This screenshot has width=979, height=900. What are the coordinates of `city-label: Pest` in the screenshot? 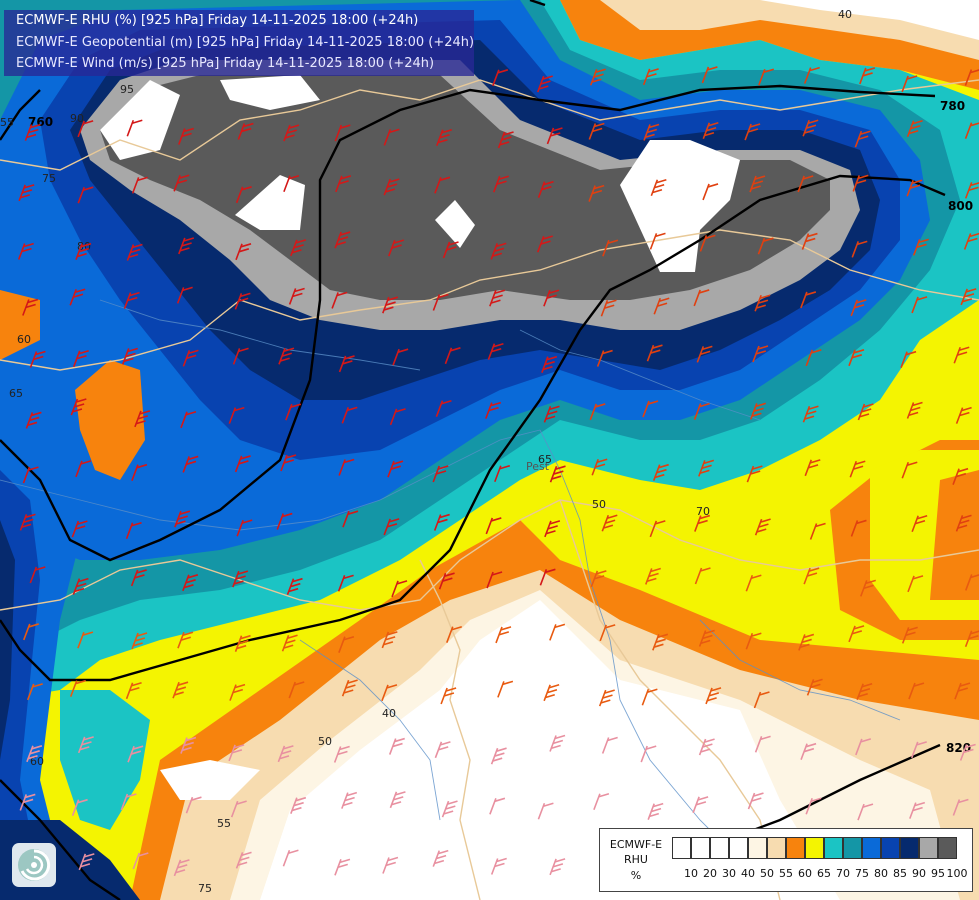 It's located at (538, 466).